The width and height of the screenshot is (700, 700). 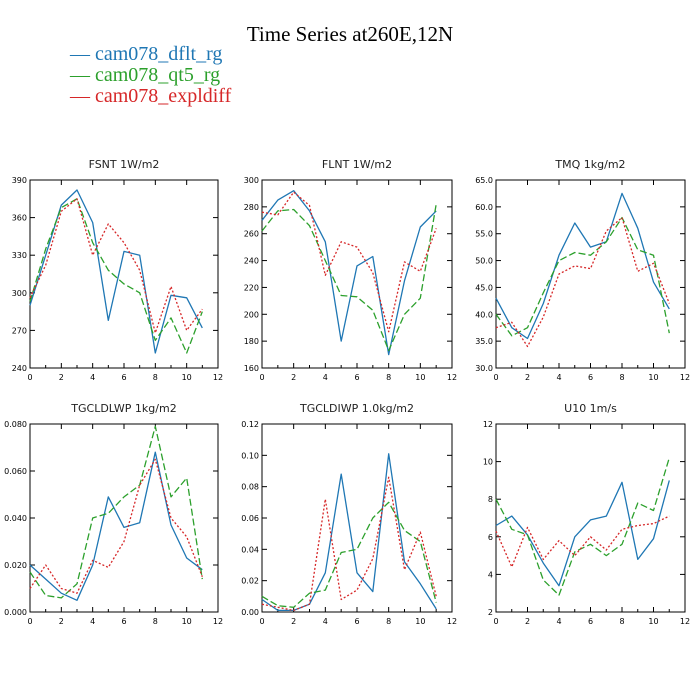 I want to click on chart-5-xtick-label: 10, so click(x=653, y=621).